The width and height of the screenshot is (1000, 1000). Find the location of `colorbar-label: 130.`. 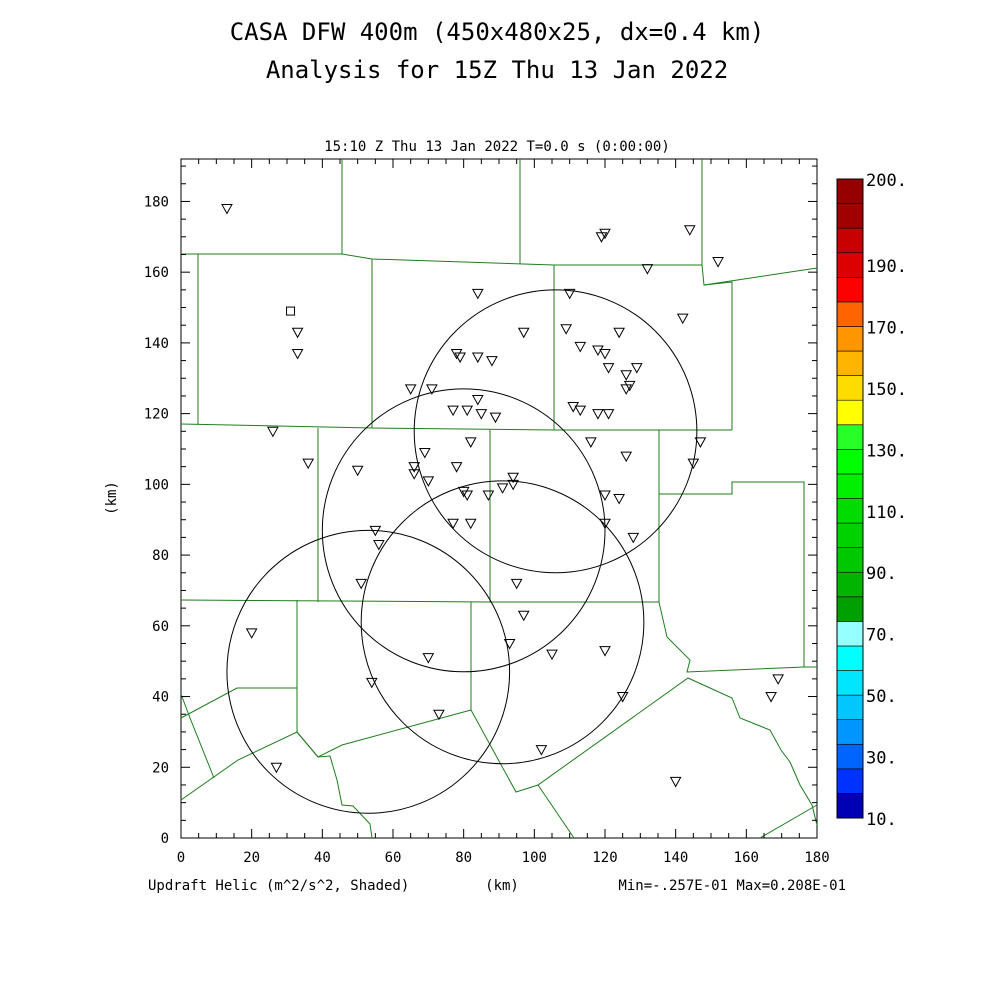

colorbar-label: 130. is located at coordinates (886, 451).